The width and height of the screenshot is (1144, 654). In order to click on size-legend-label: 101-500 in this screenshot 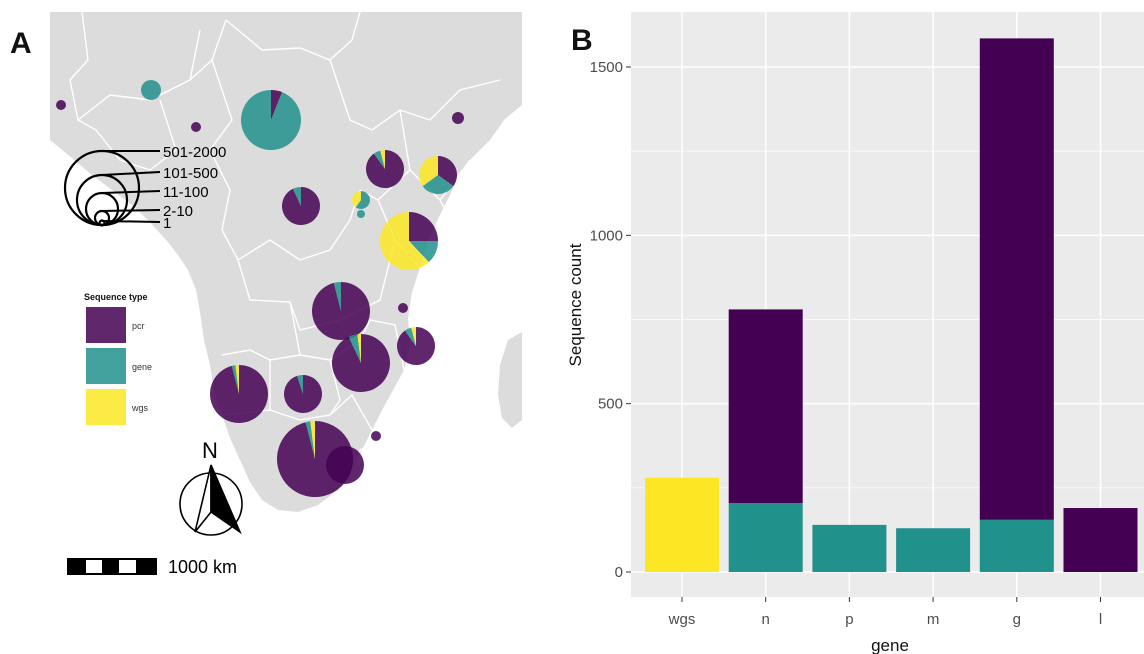, I will do `click(190, 173)`.